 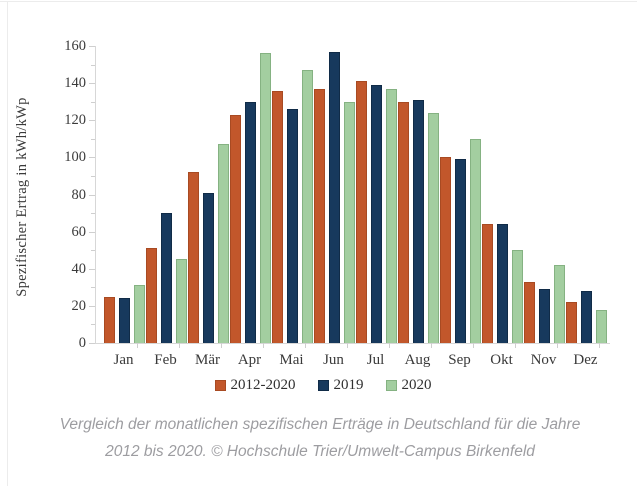 I want to click on bar-2020-Mär, so click(x=223, y=243).